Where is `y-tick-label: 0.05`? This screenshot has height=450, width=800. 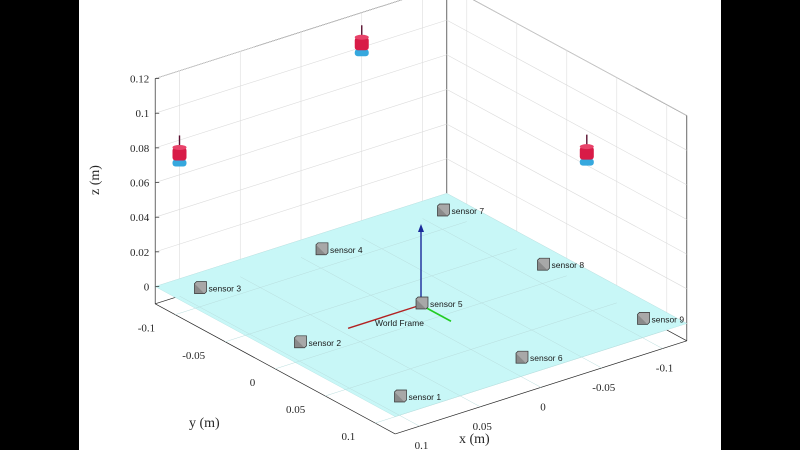 y-tick-label: 0.05 is located at coordinates (296, 410).